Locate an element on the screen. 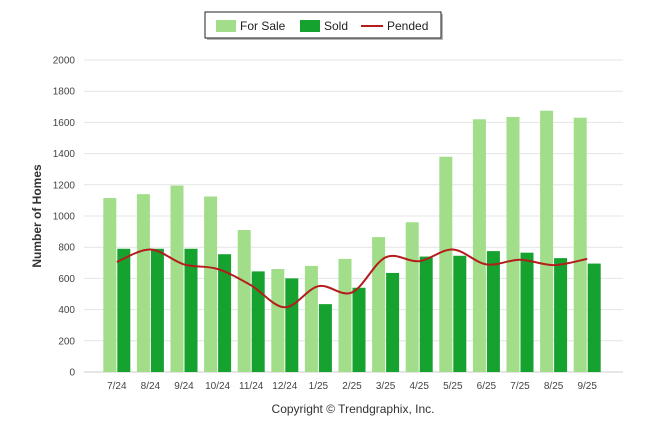  x-tick-label: 8/25 is located at coordinates (554, 386).